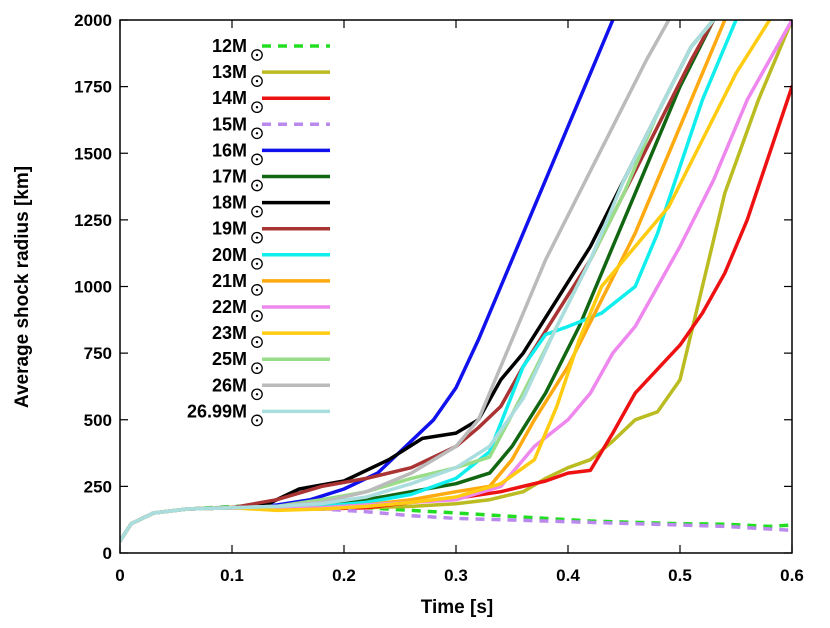 The height and width of the screenshot is (628, 830). What do you see at coordinates (271, 231) in the screenshot?
I see `legend-entry: 19 M` at bounding box center [271, 231].